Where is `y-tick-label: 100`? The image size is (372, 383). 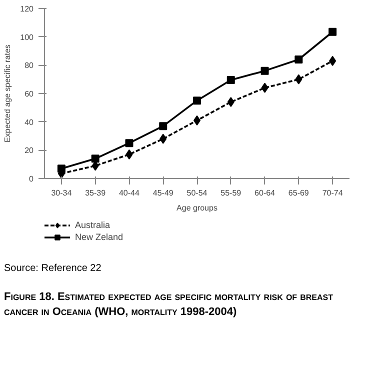
y-tick-label: 100 is located at coordinates (27, 37).